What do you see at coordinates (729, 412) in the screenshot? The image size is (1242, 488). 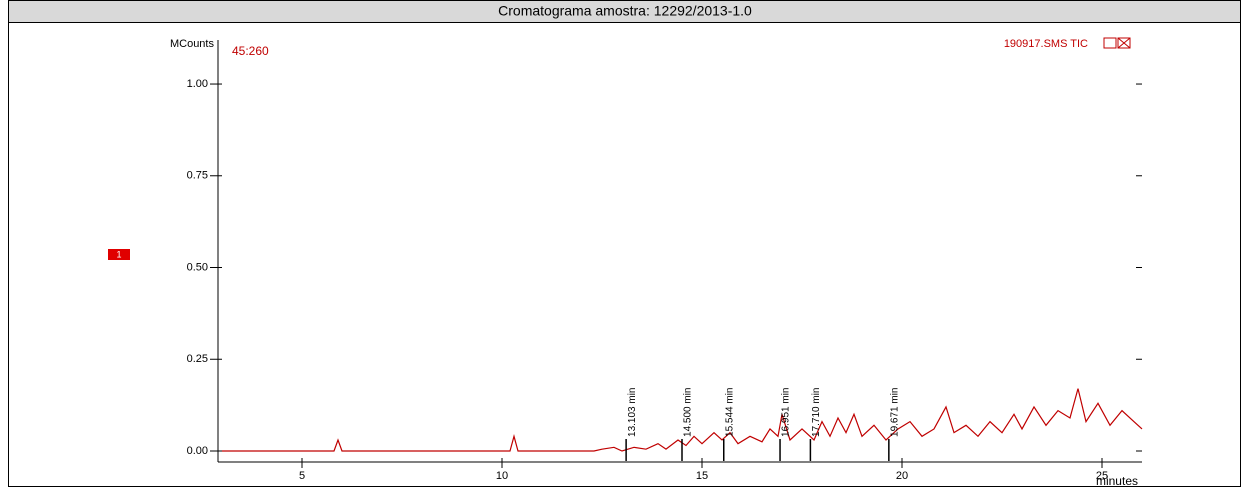 I see `peak-label: 15.544 min` at bounding box center [729, 412].